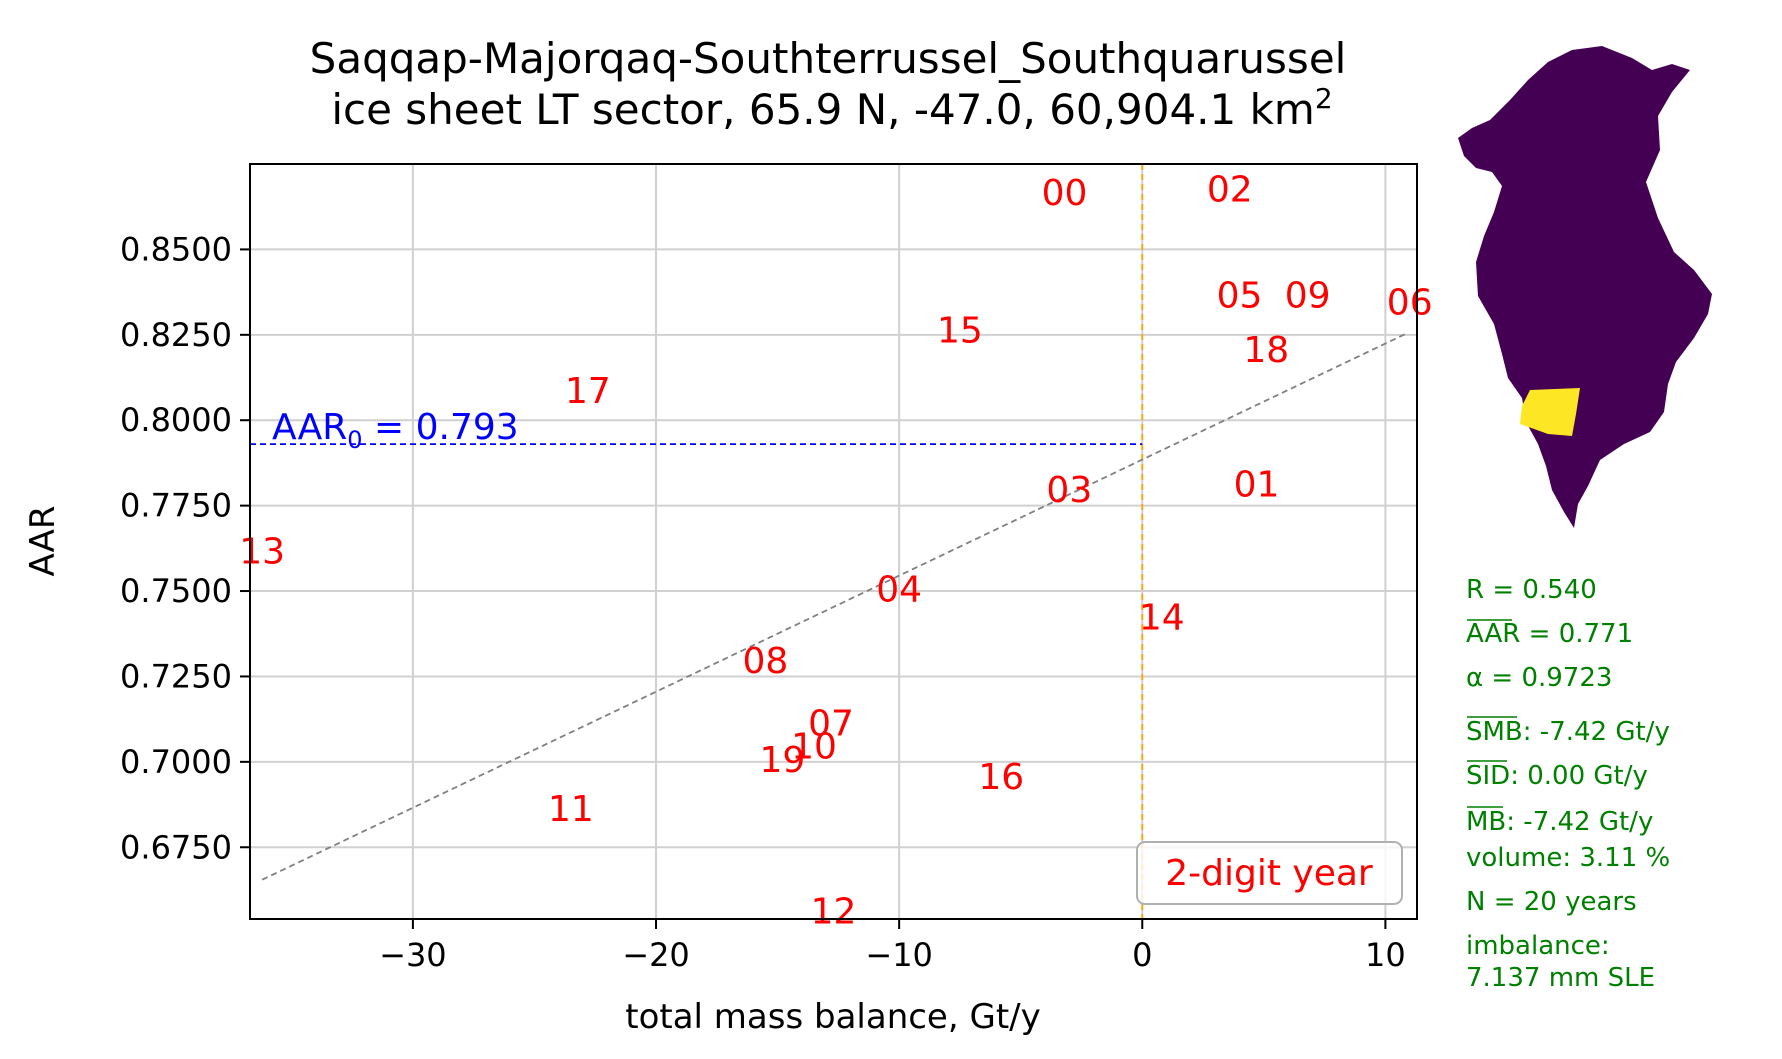 The width and height of the screenshot is (1782, 1059). I want to click on stat-aar-mean-name: AAR, so click(1493, 634).